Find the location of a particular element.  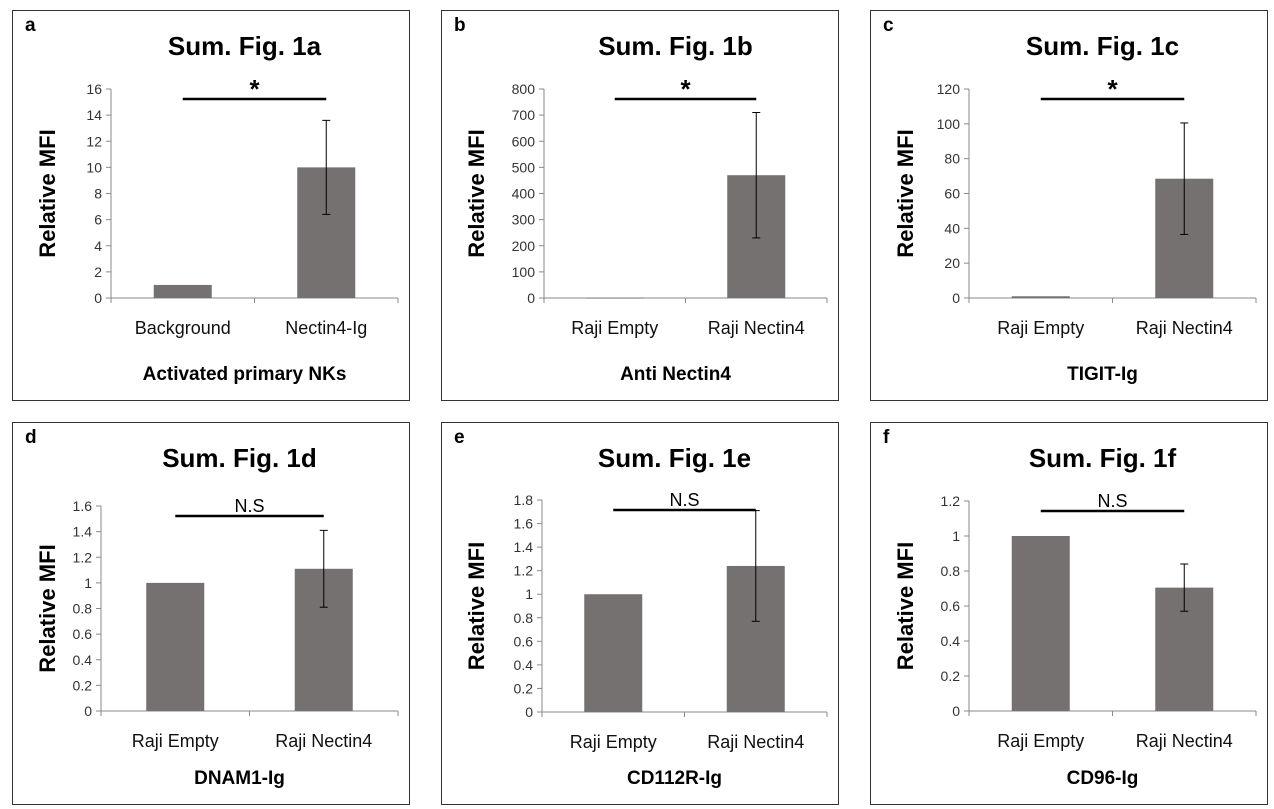

y-tick-label: 8 is located at coordinates (98, 194).